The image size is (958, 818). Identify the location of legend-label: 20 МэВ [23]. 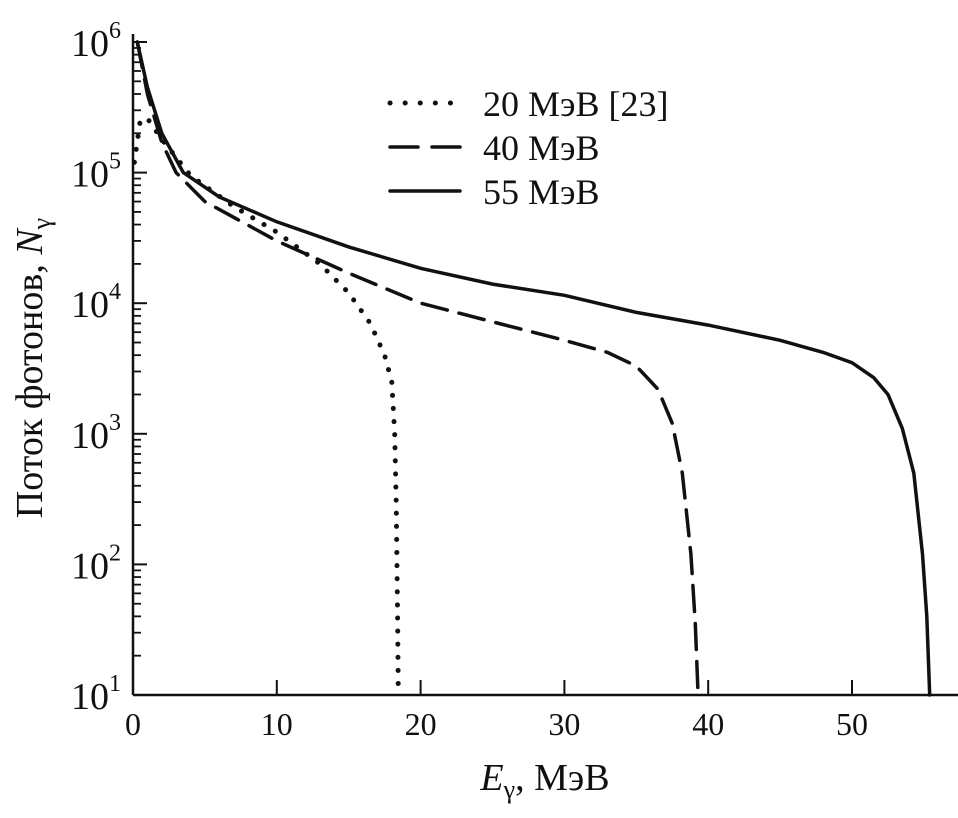
(575, 104).